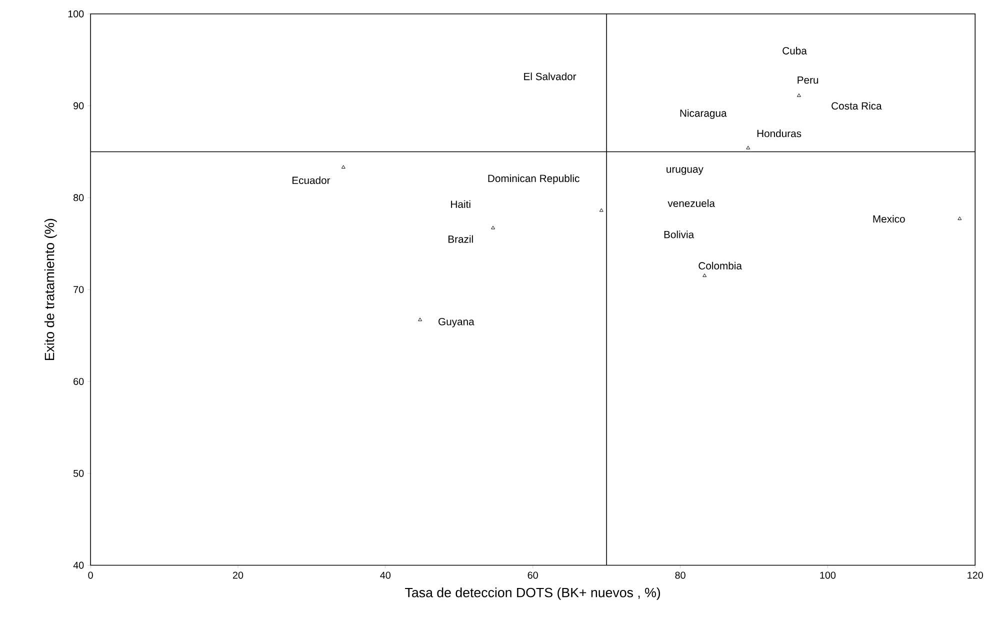 The width and height of the screenshot is (990, 632). I want to click on annotation: Colombia, so click(720, 266).